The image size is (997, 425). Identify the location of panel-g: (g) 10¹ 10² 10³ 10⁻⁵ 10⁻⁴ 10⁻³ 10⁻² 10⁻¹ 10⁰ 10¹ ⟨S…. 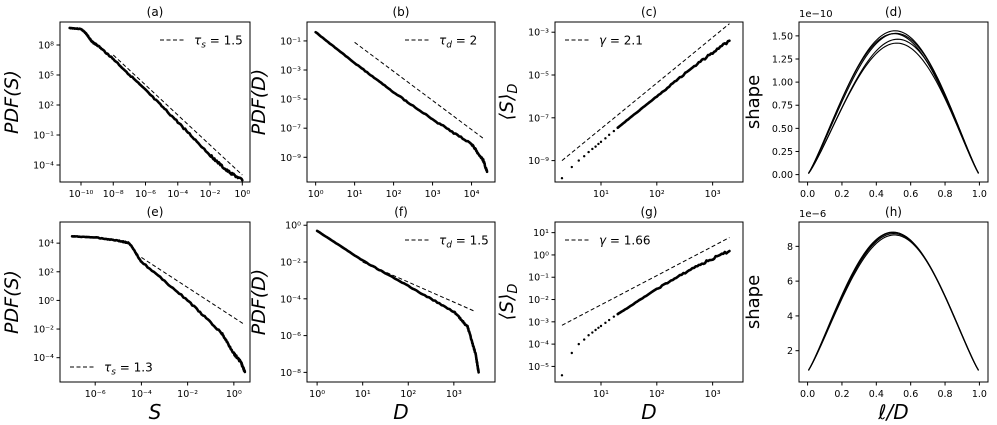
(620, 314).